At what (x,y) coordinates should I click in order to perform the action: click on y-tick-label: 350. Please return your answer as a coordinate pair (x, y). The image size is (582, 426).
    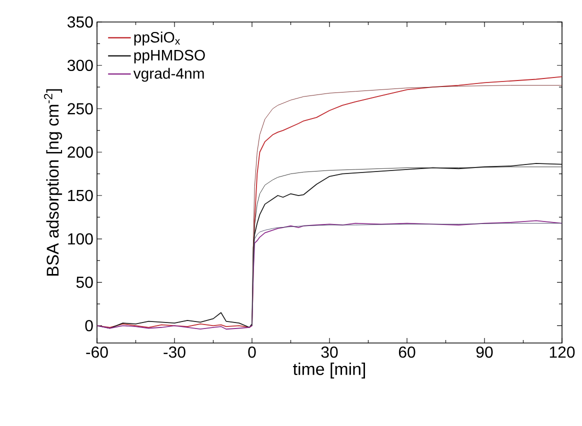
    Looking at the image, I should click on (80, 22).